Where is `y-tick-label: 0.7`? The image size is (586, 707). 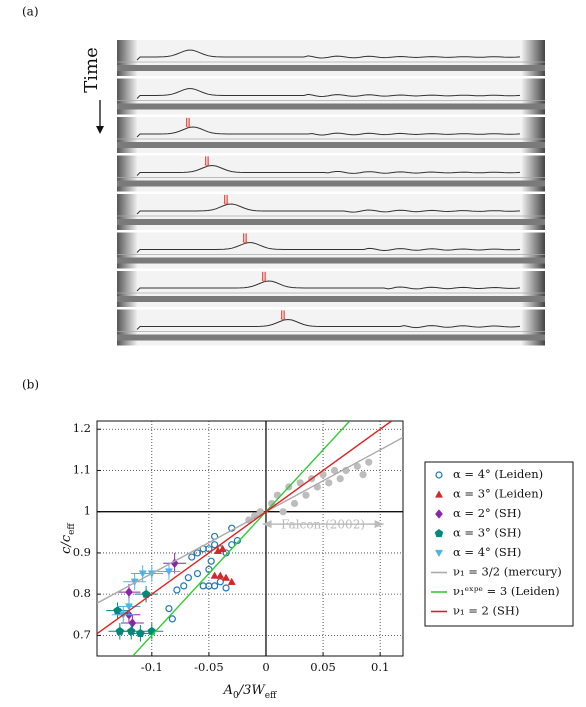 y-tick-label: 0.7 is located at coordinates (82, 634).